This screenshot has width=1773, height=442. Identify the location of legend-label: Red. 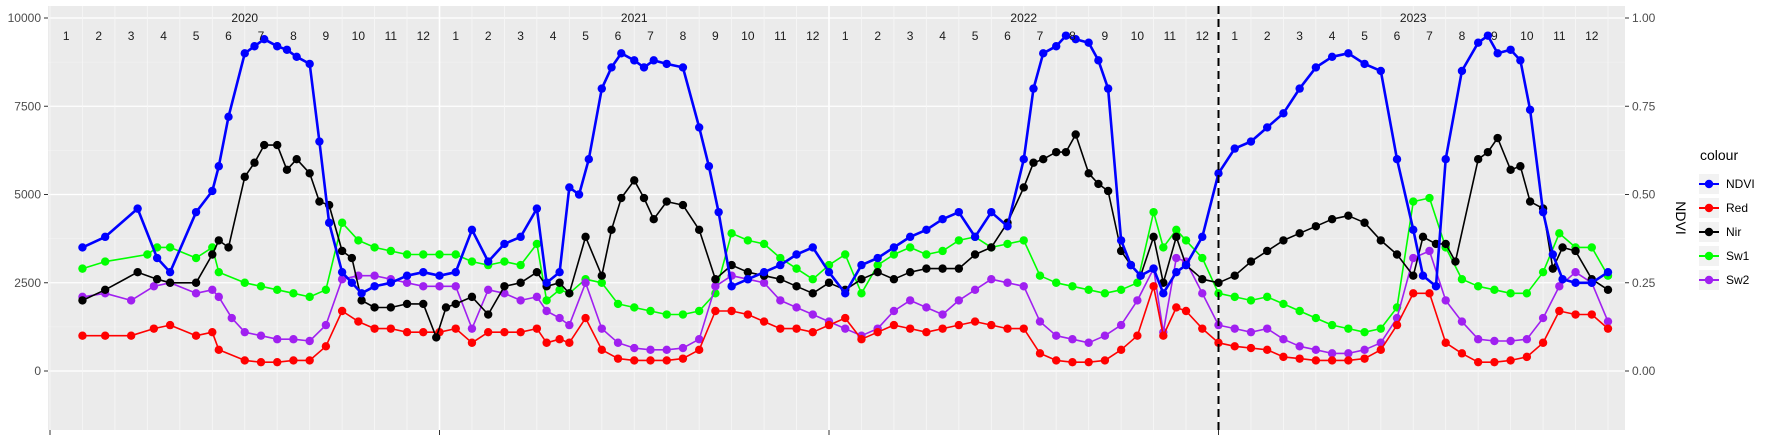
(1737, 208).